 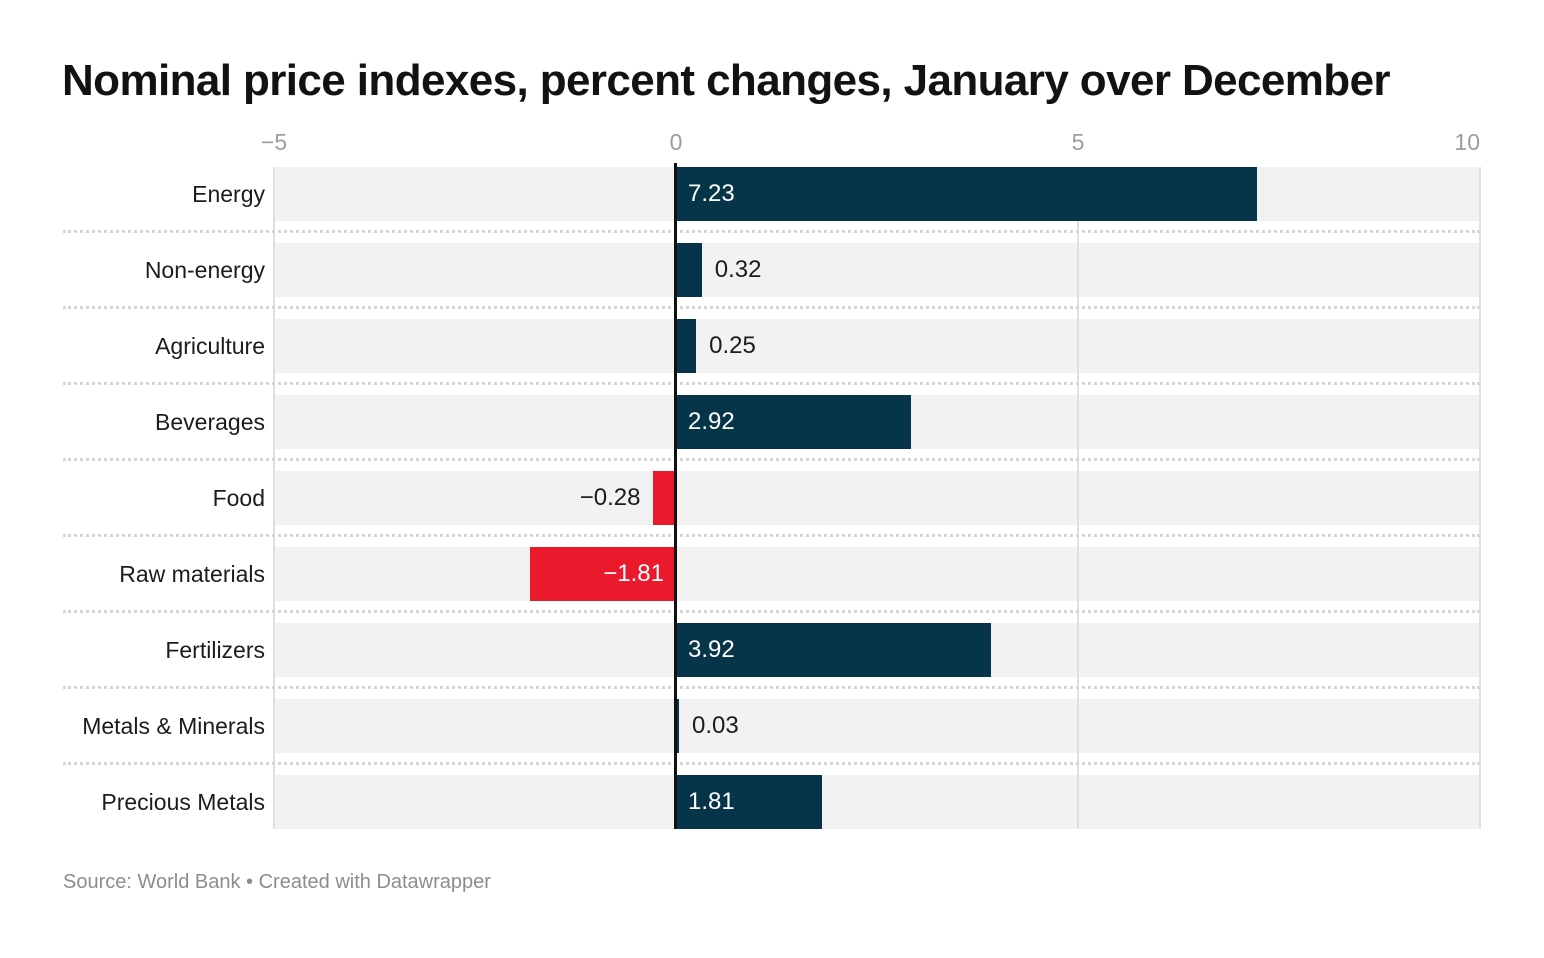 What do you see at coordinates (715, 725) in the screenshot?
I see `value-label: 0.03` at bounding box center [715, 725].